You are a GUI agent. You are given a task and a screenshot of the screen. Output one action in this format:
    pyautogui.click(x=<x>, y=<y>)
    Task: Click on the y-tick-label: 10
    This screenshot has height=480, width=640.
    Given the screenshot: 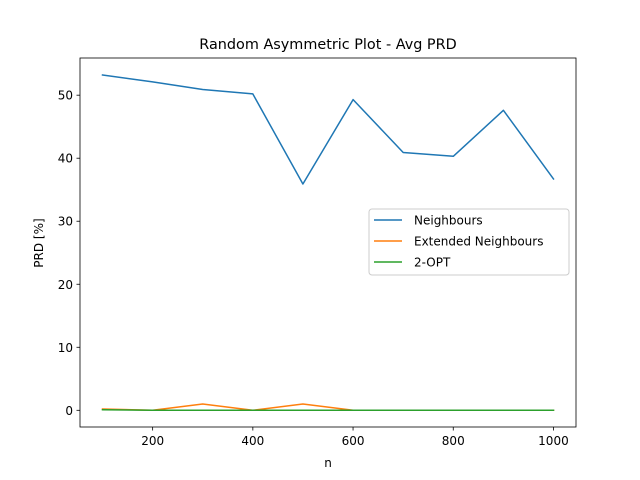 What is the action you would take?
    pyautogui.click(x=65, y=348)
    